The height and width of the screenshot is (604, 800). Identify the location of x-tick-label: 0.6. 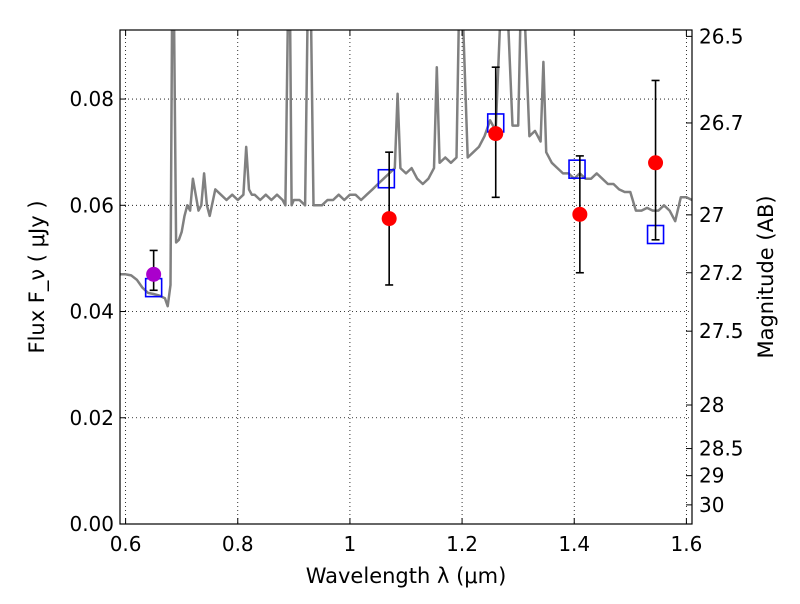
(126, 544).